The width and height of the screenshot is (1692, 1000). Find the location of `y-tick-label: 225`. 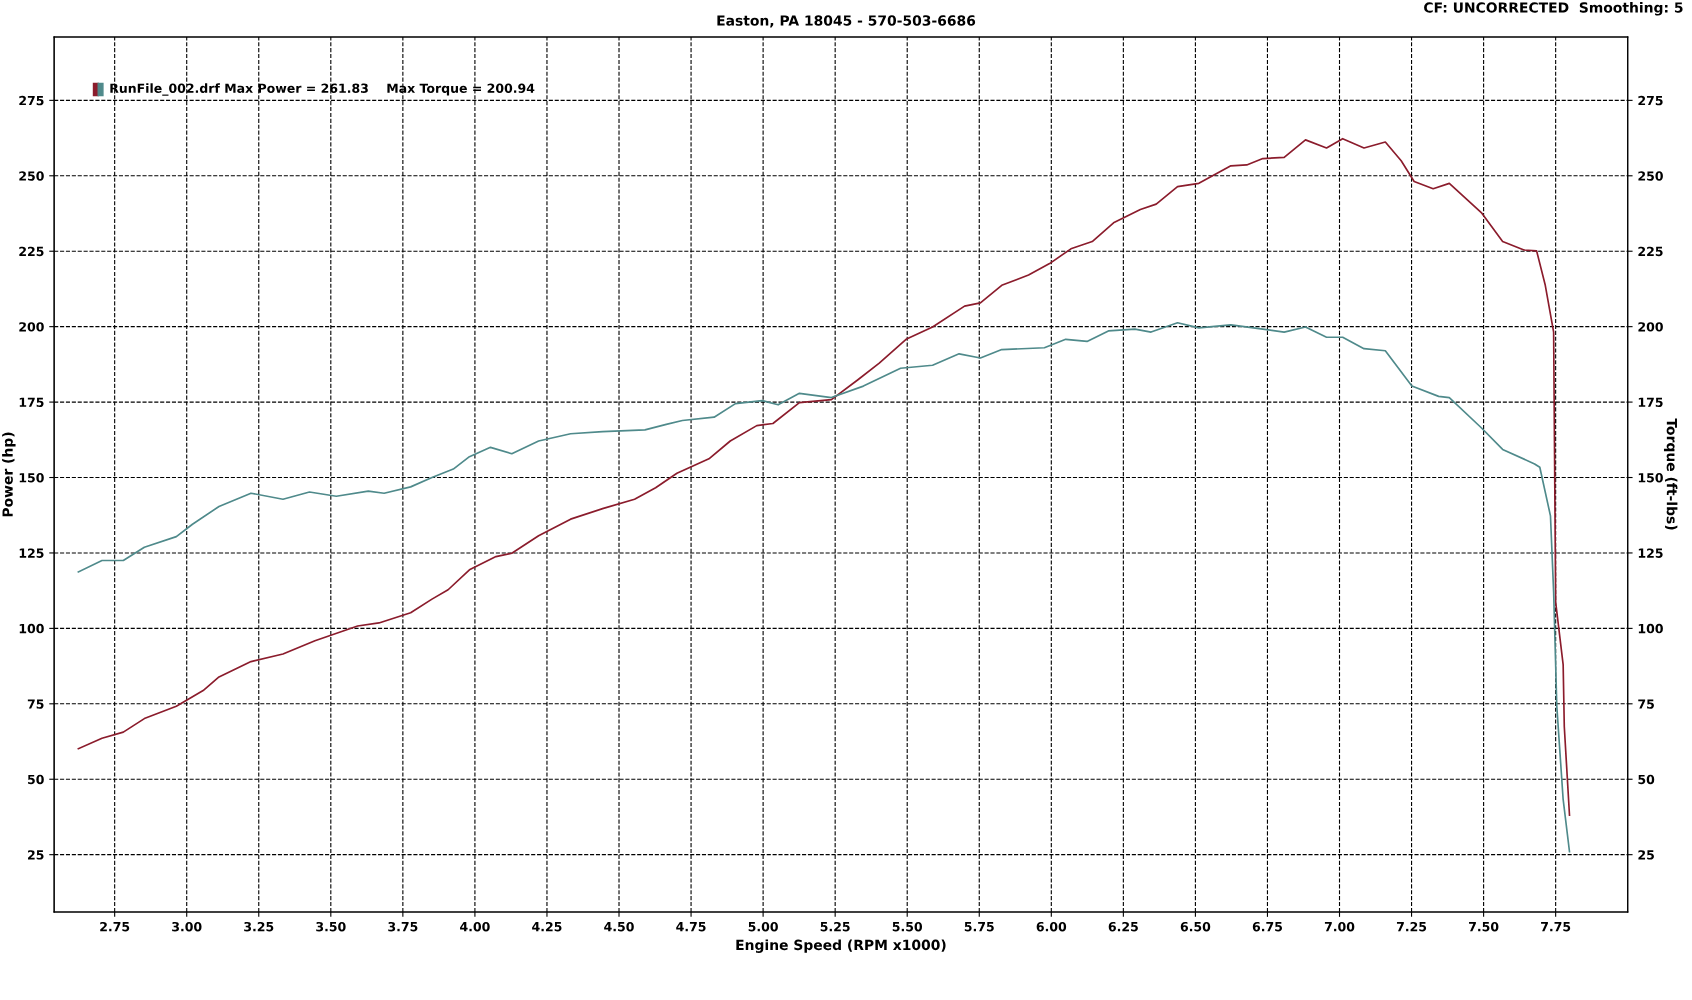

y-tick-label: 225 is located at coordinates (31, 251).